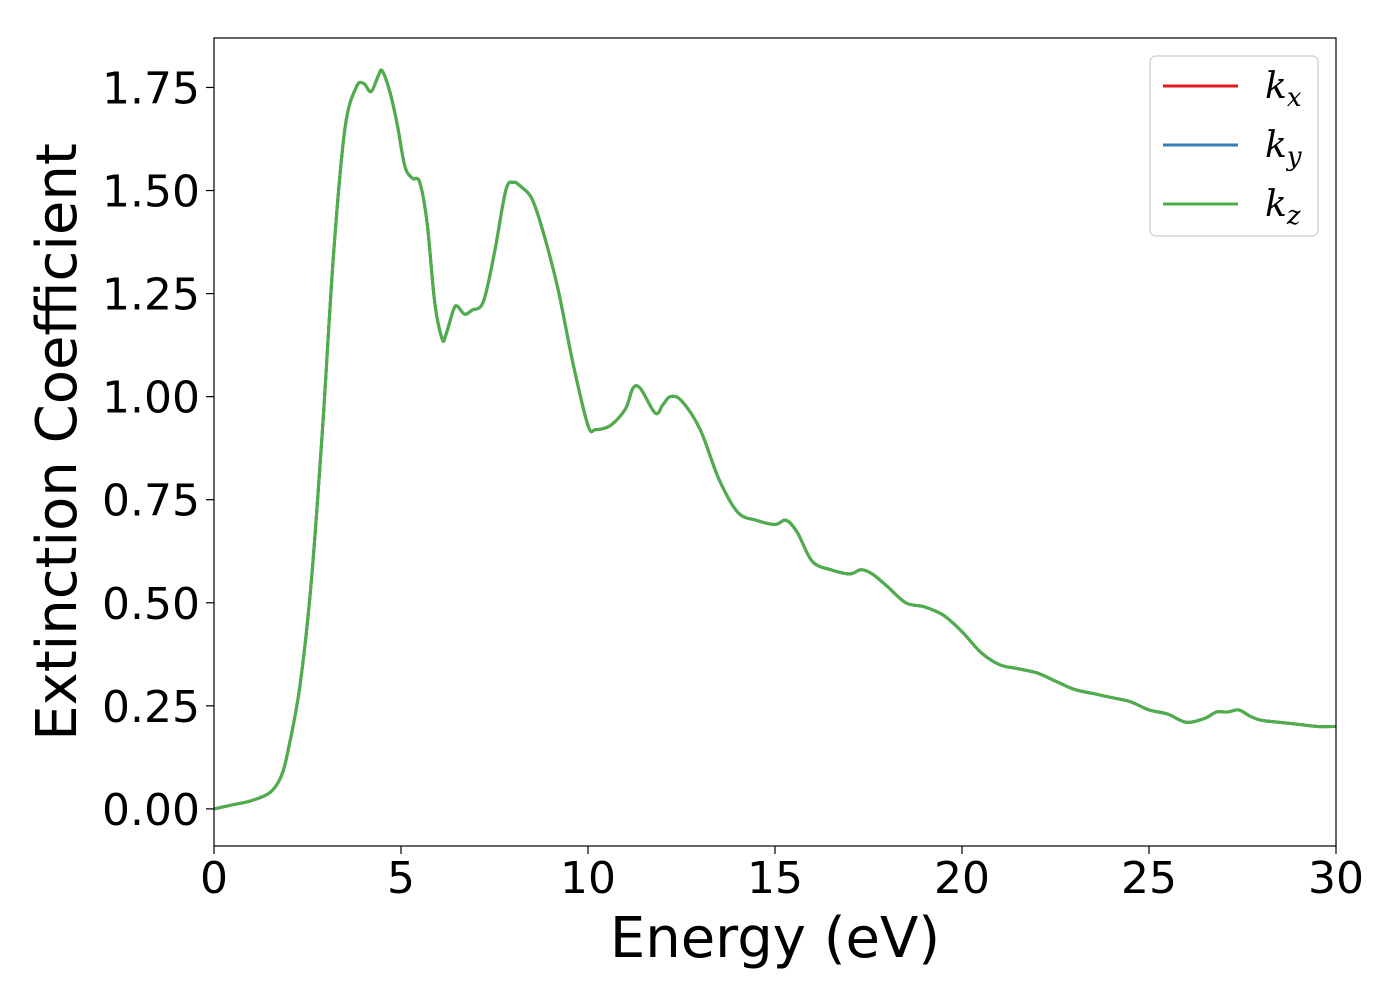 The width and height of the screenshot is (1400, 1000). Describe the element at coordinates (962, 878) in the screenshot. I see `x-tick-label: 20` at that location.